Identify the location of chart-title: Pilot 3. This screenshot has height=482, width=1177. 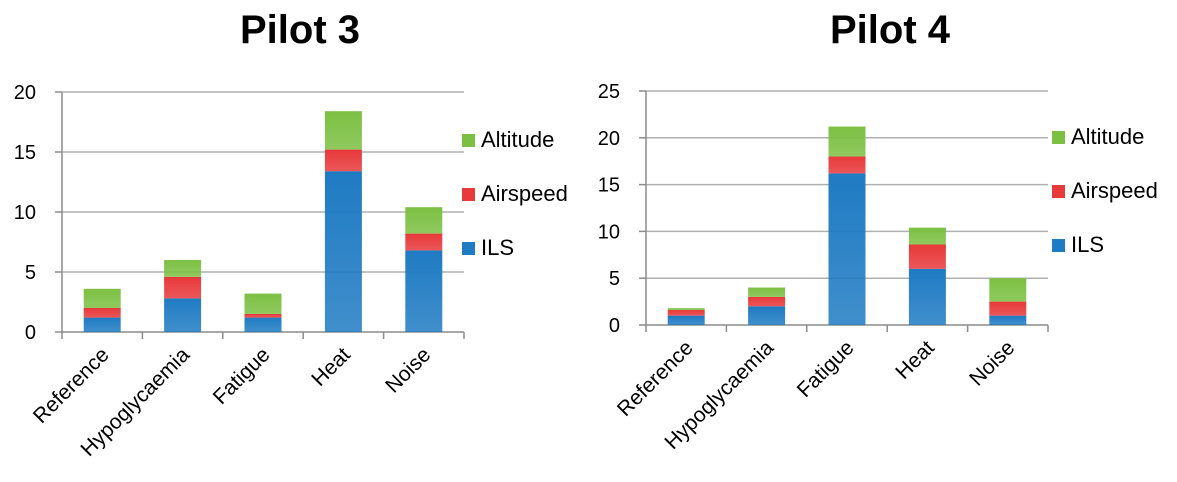
(300, 30).